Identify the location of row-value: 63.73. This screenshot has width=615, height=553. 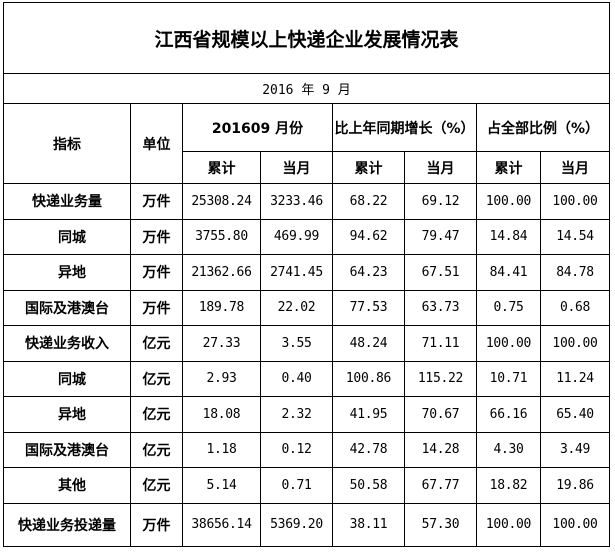
(440, 307).